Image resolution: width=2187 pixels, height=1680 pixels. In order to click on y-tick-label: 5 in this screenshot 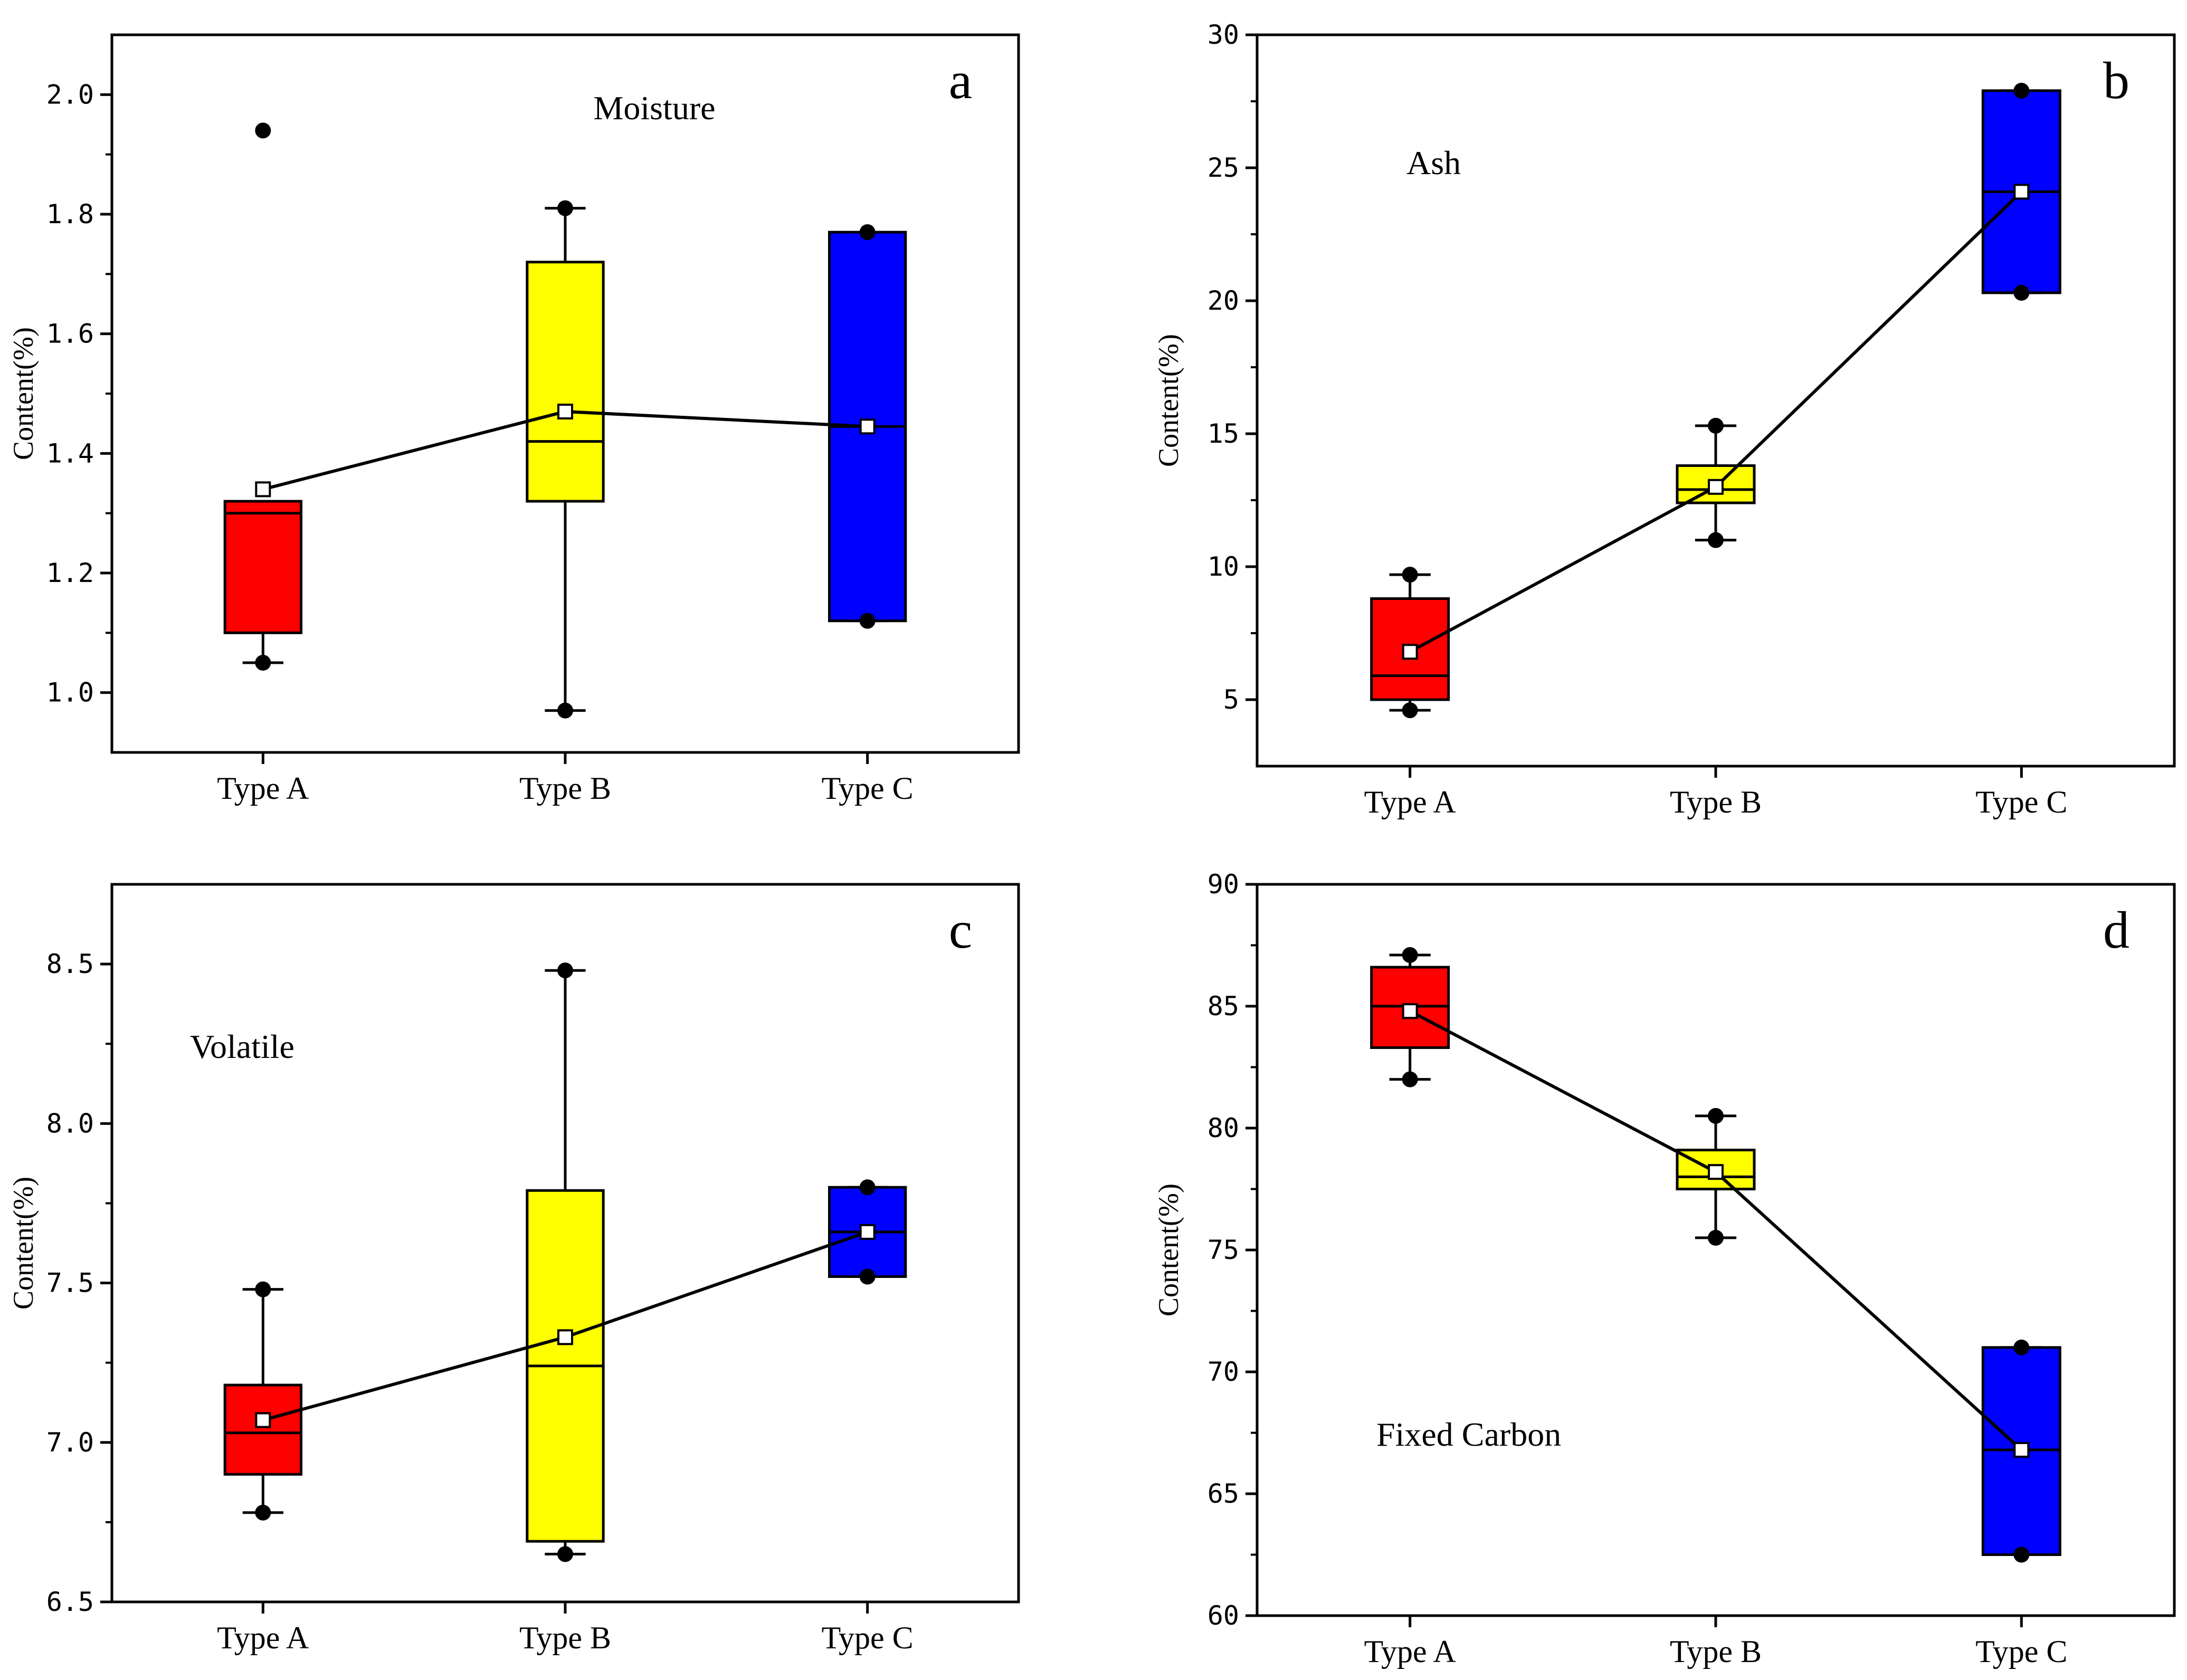, I will do `click(1231, 699)`.